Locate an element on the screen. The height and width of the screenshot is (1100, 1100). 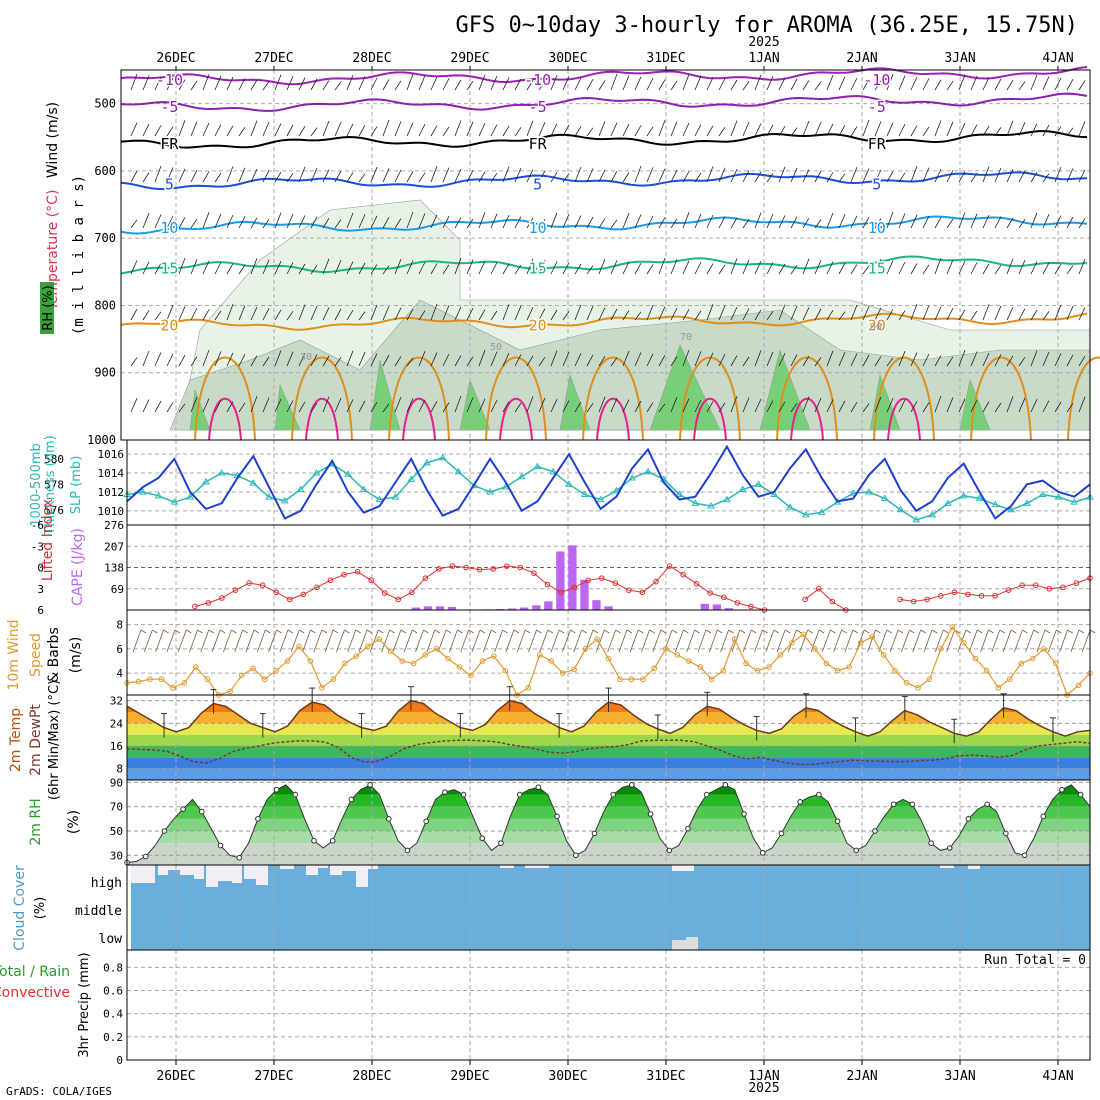
pressure-tick-label: 500 is located at coordinates (105, 104).